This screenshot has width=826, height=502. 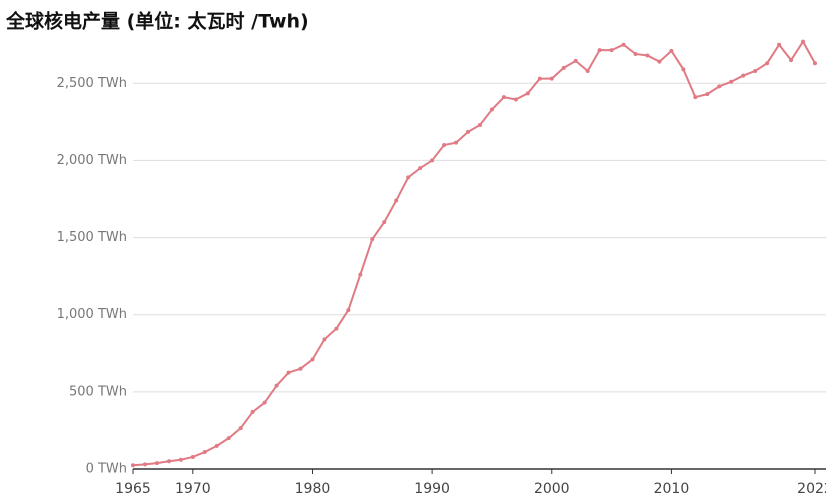 What do you see at coordinates (92, 237) in the screenshot?
I see `y-tick-label: 1,500 TWh` at bounding box center [92, 237].